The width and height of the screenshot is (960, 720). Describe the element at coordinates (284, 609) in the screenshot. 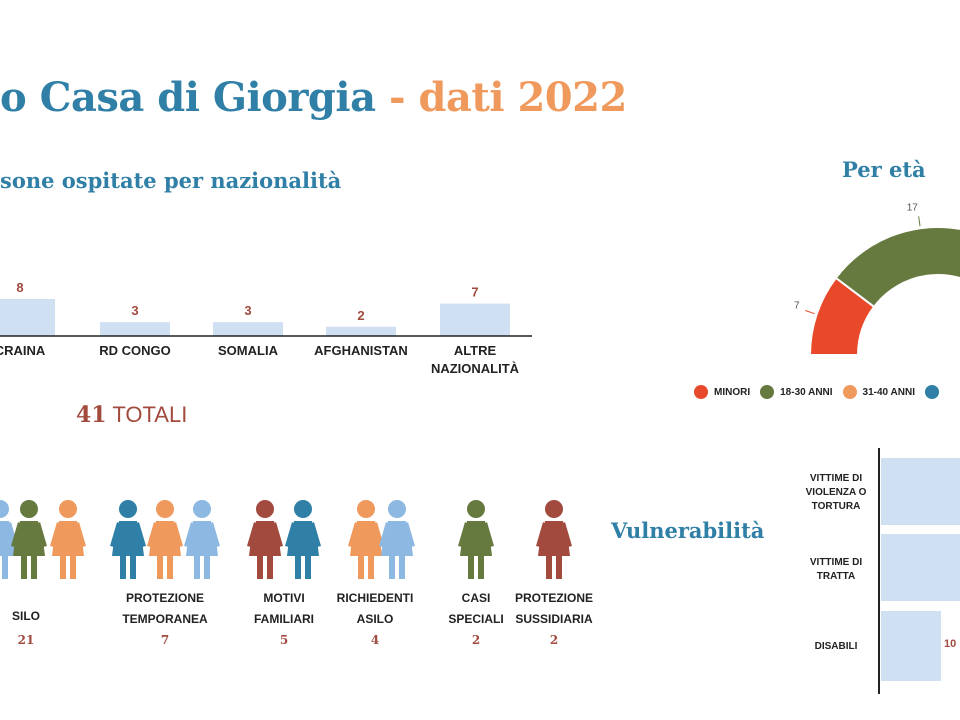

I see `permit-category-label: MOTIVI FAMILIARI` at that location.